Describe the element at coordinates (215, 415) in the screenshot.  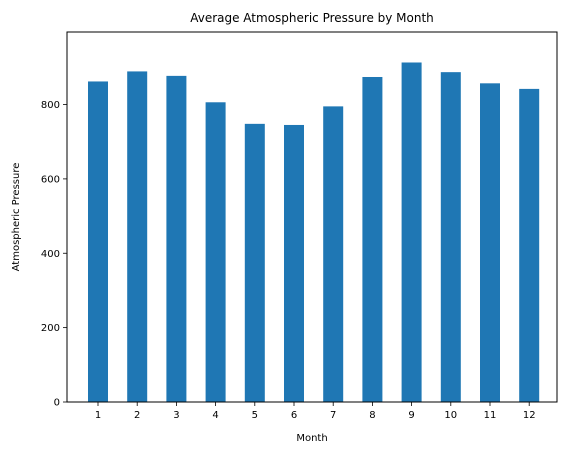
I see `x-tick-label: 4` at that location.